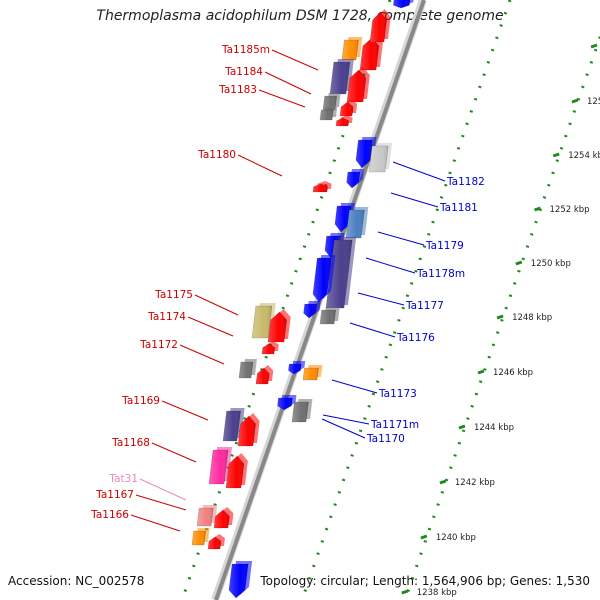 This screenshot has width=600, height=600. What do you see at coordinates (440, 274) in the screenshot?
I see `gene-label-right: Ta1178m` at bounding box center [440, 274].